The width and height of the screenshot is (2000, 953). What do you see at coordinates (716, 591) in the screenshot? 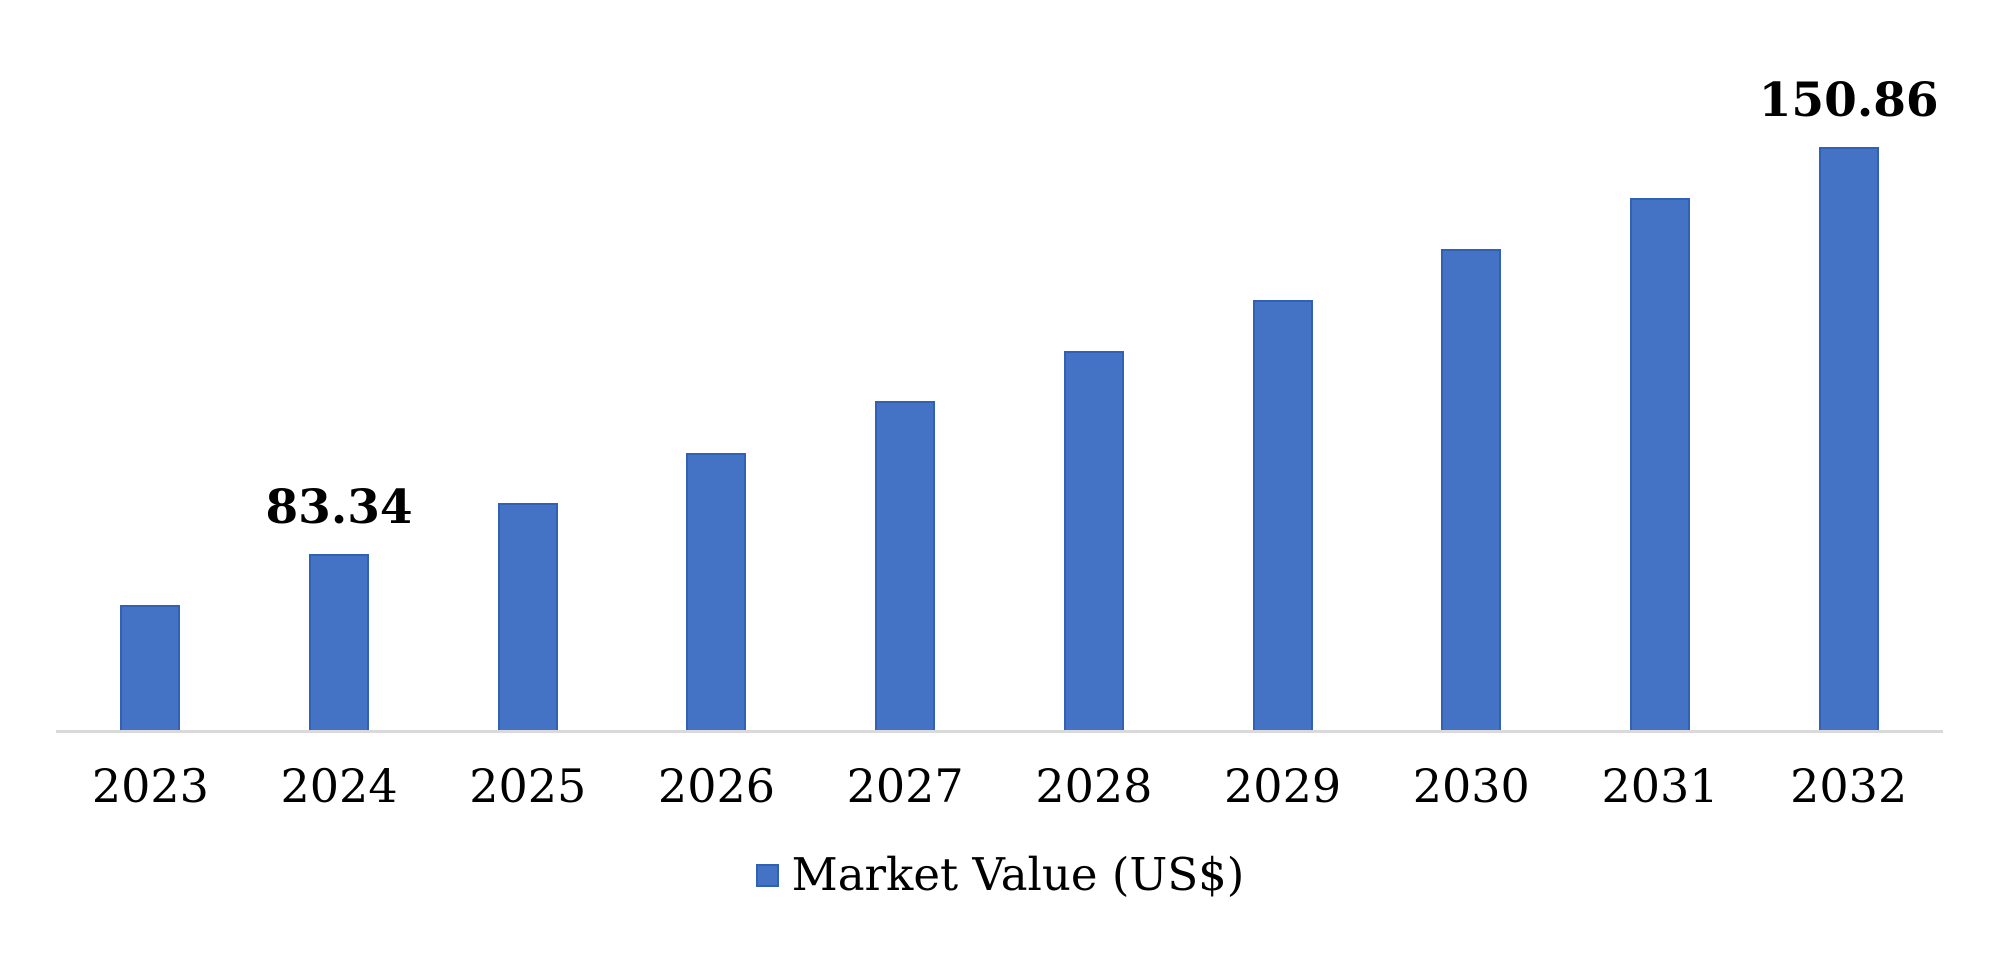
I see `bar-2026` at bounding box center [716, 591].